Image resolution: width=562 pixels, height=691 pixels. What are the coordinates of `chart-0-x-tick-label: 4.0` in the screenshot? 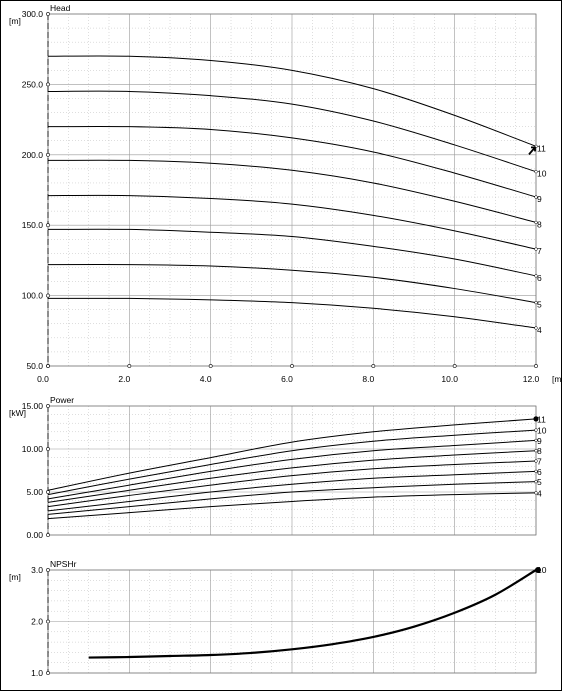 It's located at (206, 379).